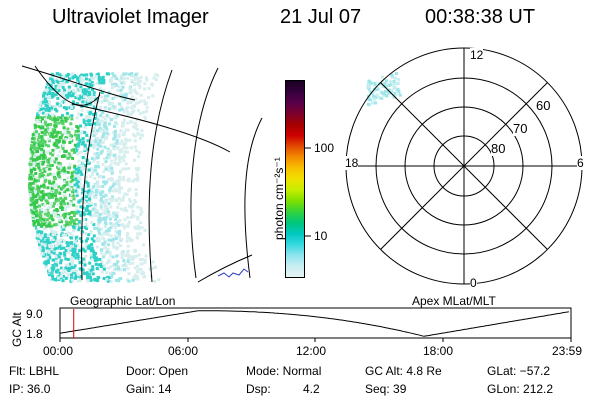 This screenshot has width=600, height=400. What do you see at coordinates (17, 329) in the screenshot?
I see `altitude-ylabel: GC Alt` at bounding box center [17, 329].